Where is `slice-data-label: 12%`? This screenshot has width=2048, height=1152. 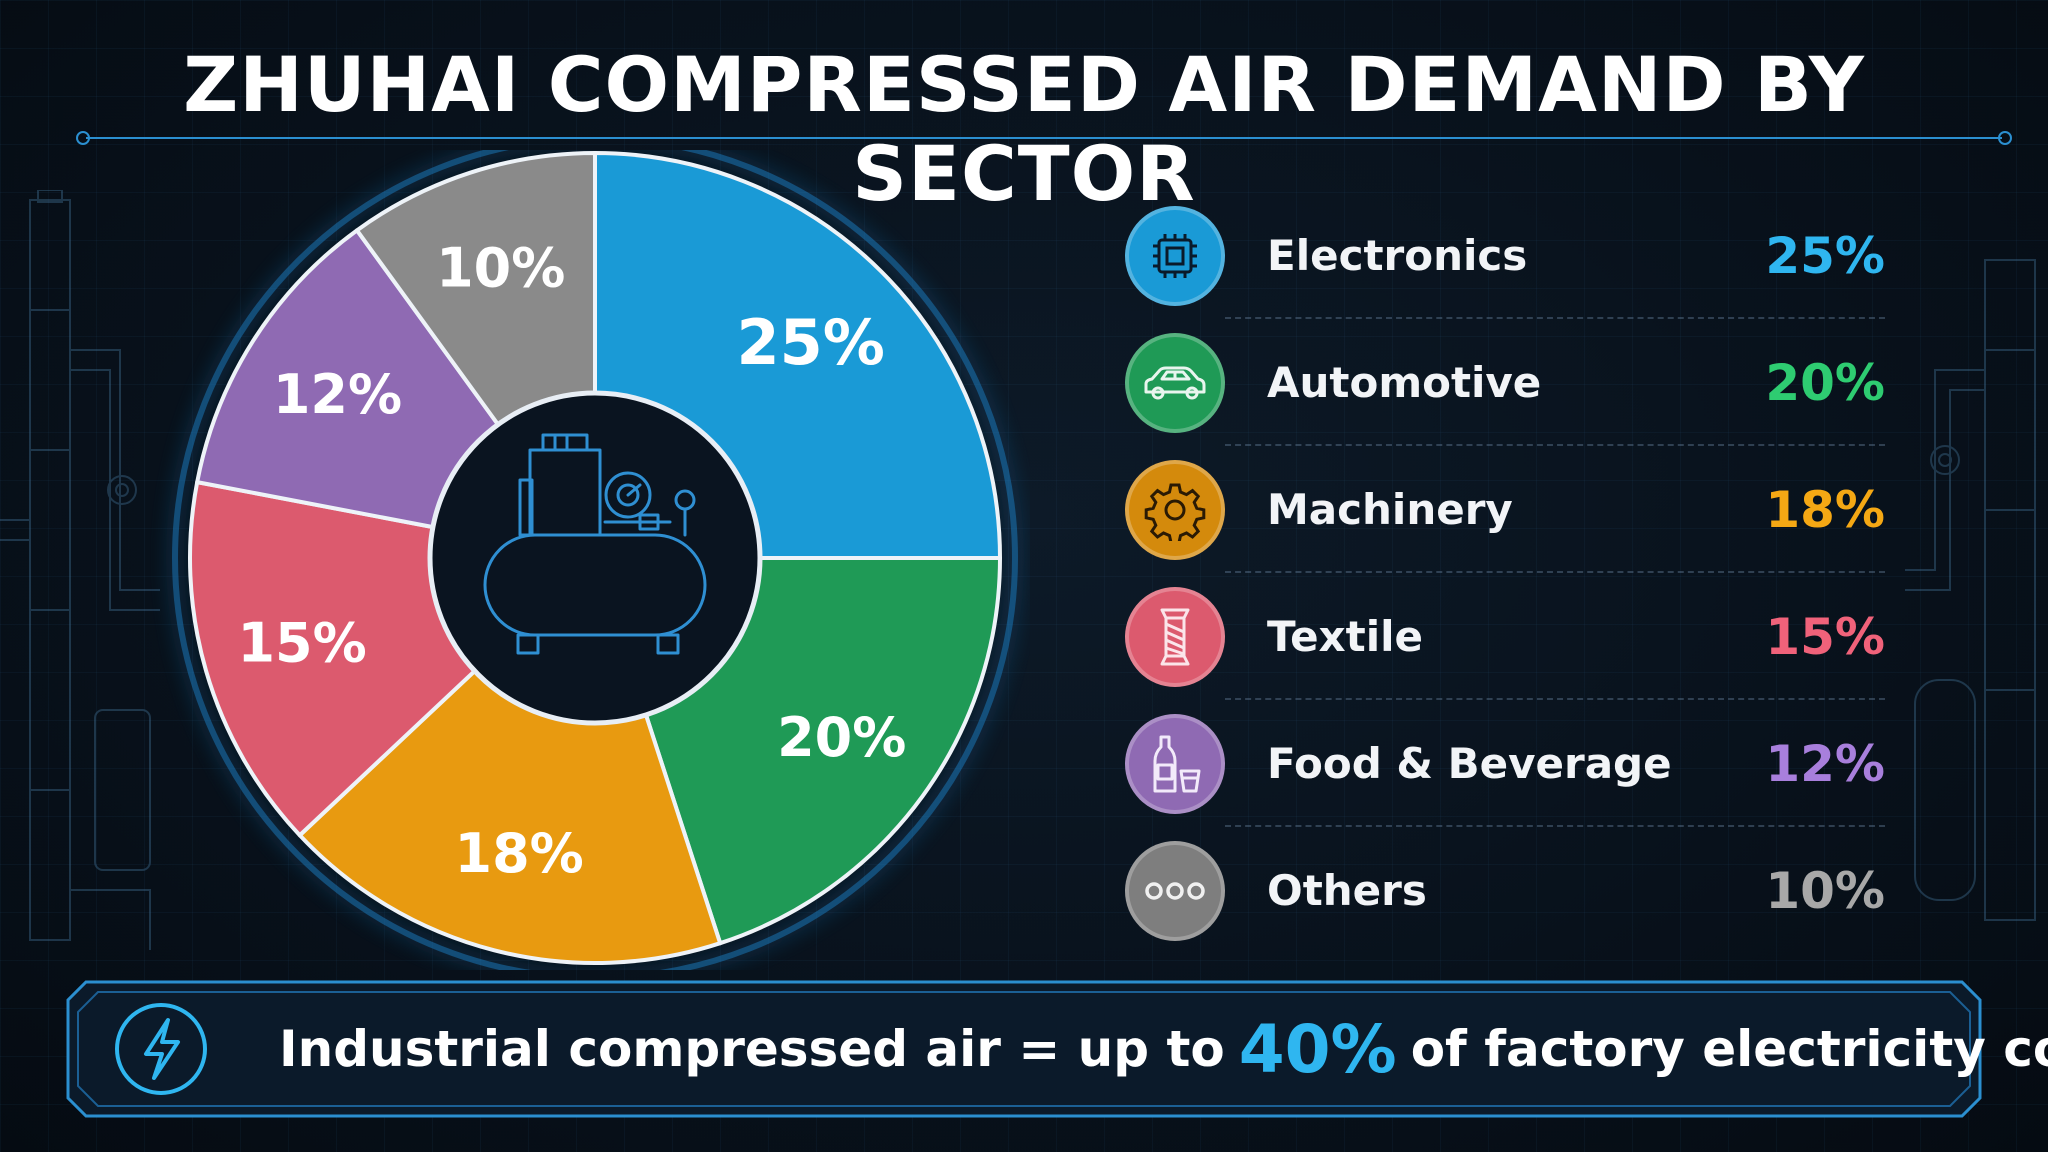 slice-data-label: 12% is located at coordinates (337, 394).